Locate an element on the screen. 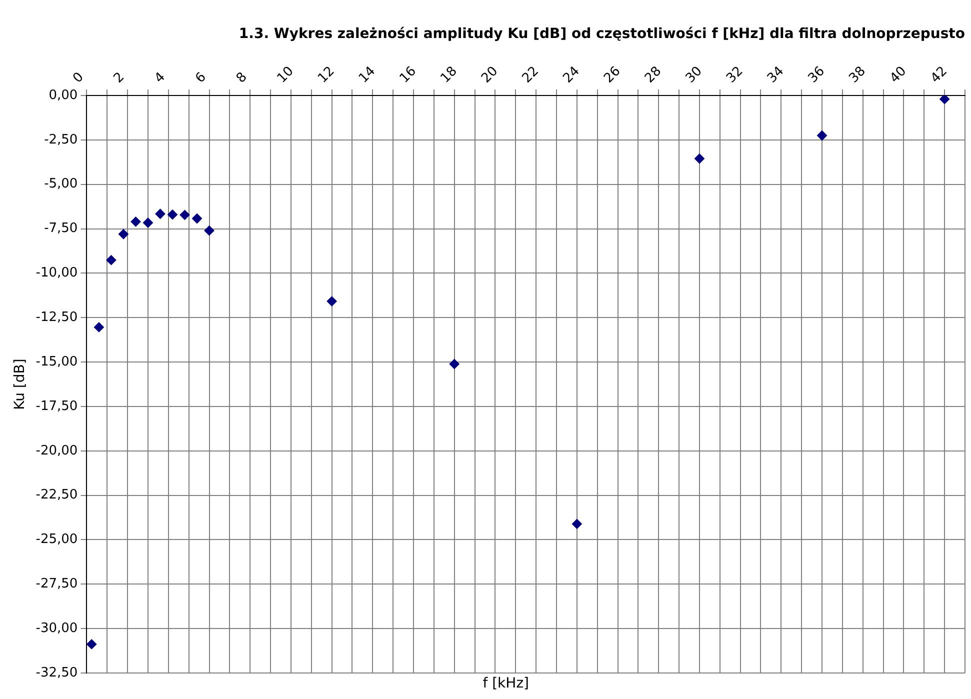  x-tick-label: 12 is located at coordinates (326, 75).